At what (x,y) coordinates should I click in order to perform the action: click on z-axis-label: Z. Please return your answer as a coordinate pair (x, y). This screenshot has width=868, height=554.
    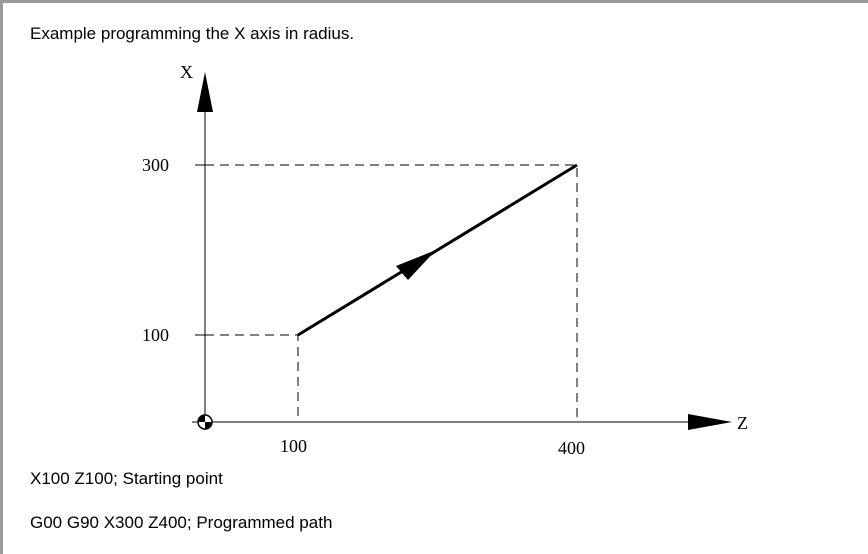
    Looking at the image, I should click on (742, 423).